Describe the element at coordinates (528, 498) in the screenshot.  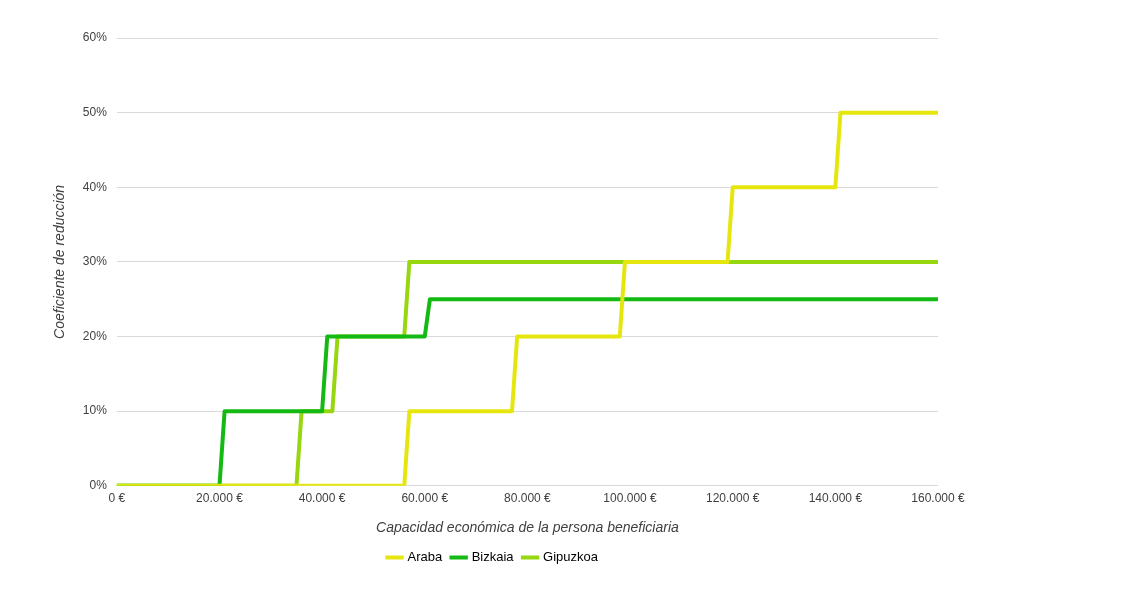
I see `x-tick-label: 80.000 €` at that location.